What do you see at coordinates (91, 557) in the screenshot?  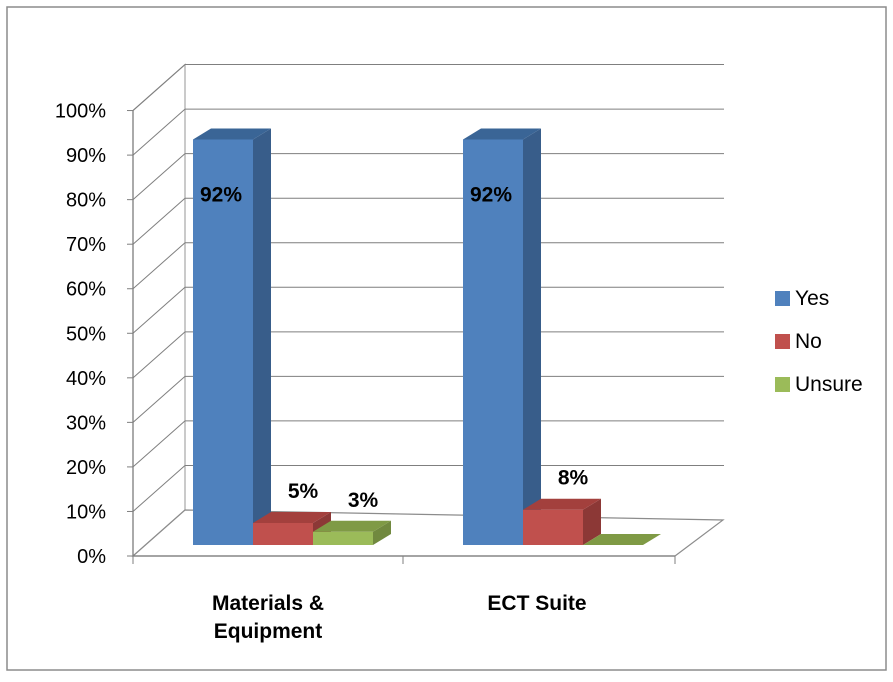 I see `y-tick-label: 0%` at bounding box center [91, 557].